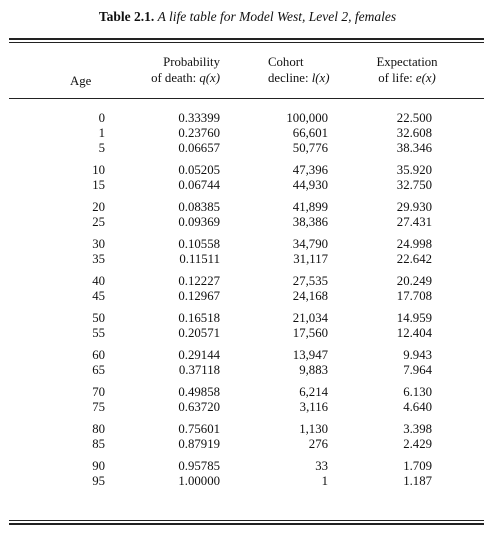 The height and width of the screenshot is (540, 495). What do you see at coordinates (199, 259) in the screenshot?
I see `probability-cell: 0.11511` at bounding box center [199, 259].